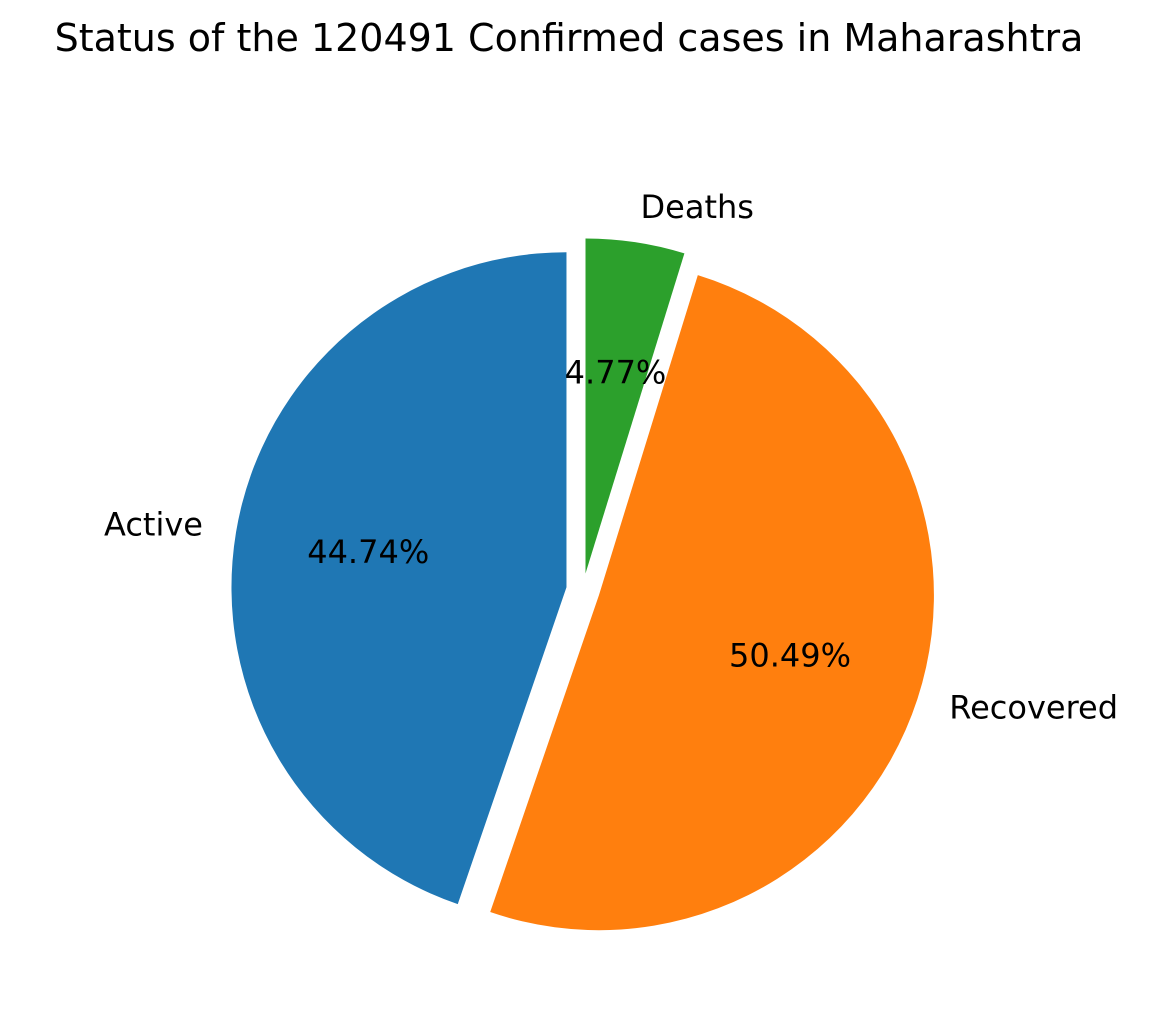 The height and width of the screenshot is (1026, 1167). Describe the element at coordinates (153, 525) in the screenshot. I see `slice-label-active: Active` at that location.